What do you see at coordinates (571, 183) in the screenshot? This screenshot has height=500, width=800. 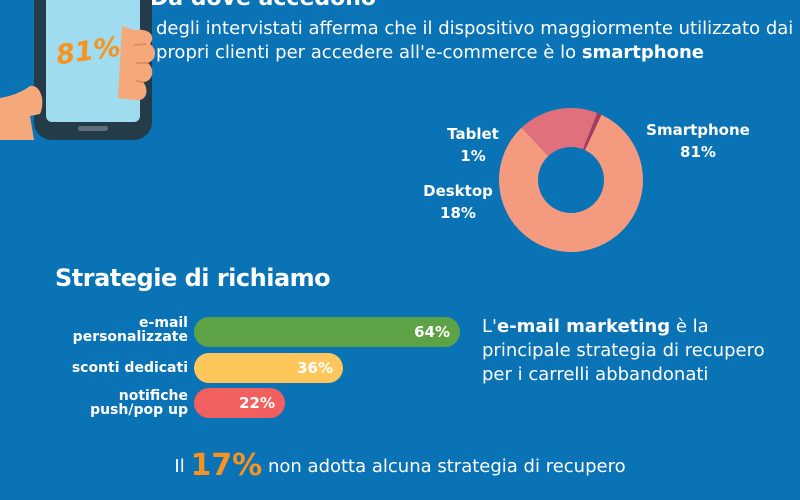 I see `donut-slice-smartphone` at bounding box center [571, 183].